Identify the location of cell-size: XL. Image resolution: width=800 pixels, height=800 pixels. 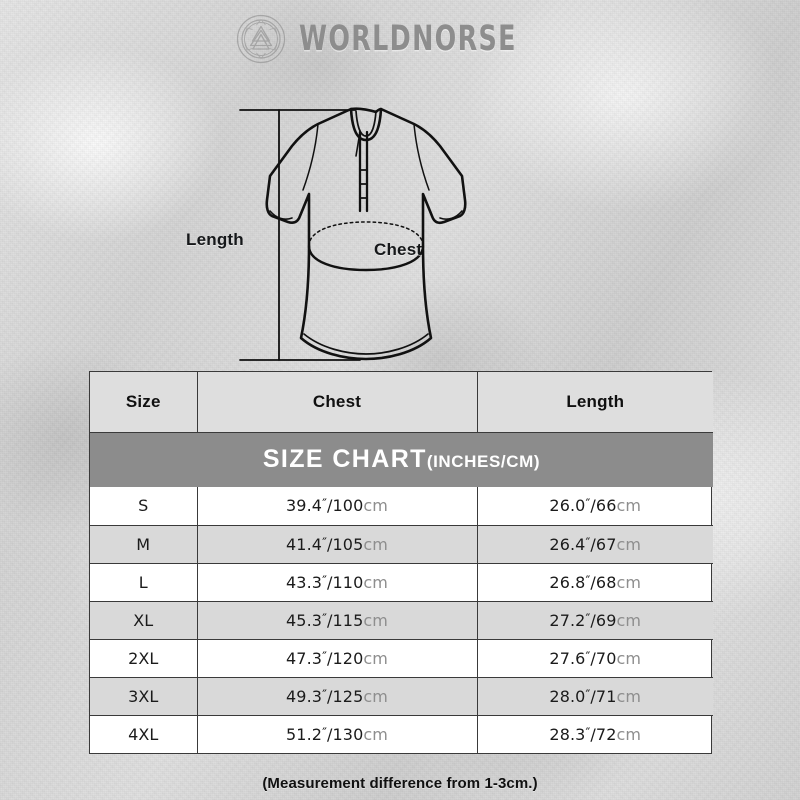
(144, 620).